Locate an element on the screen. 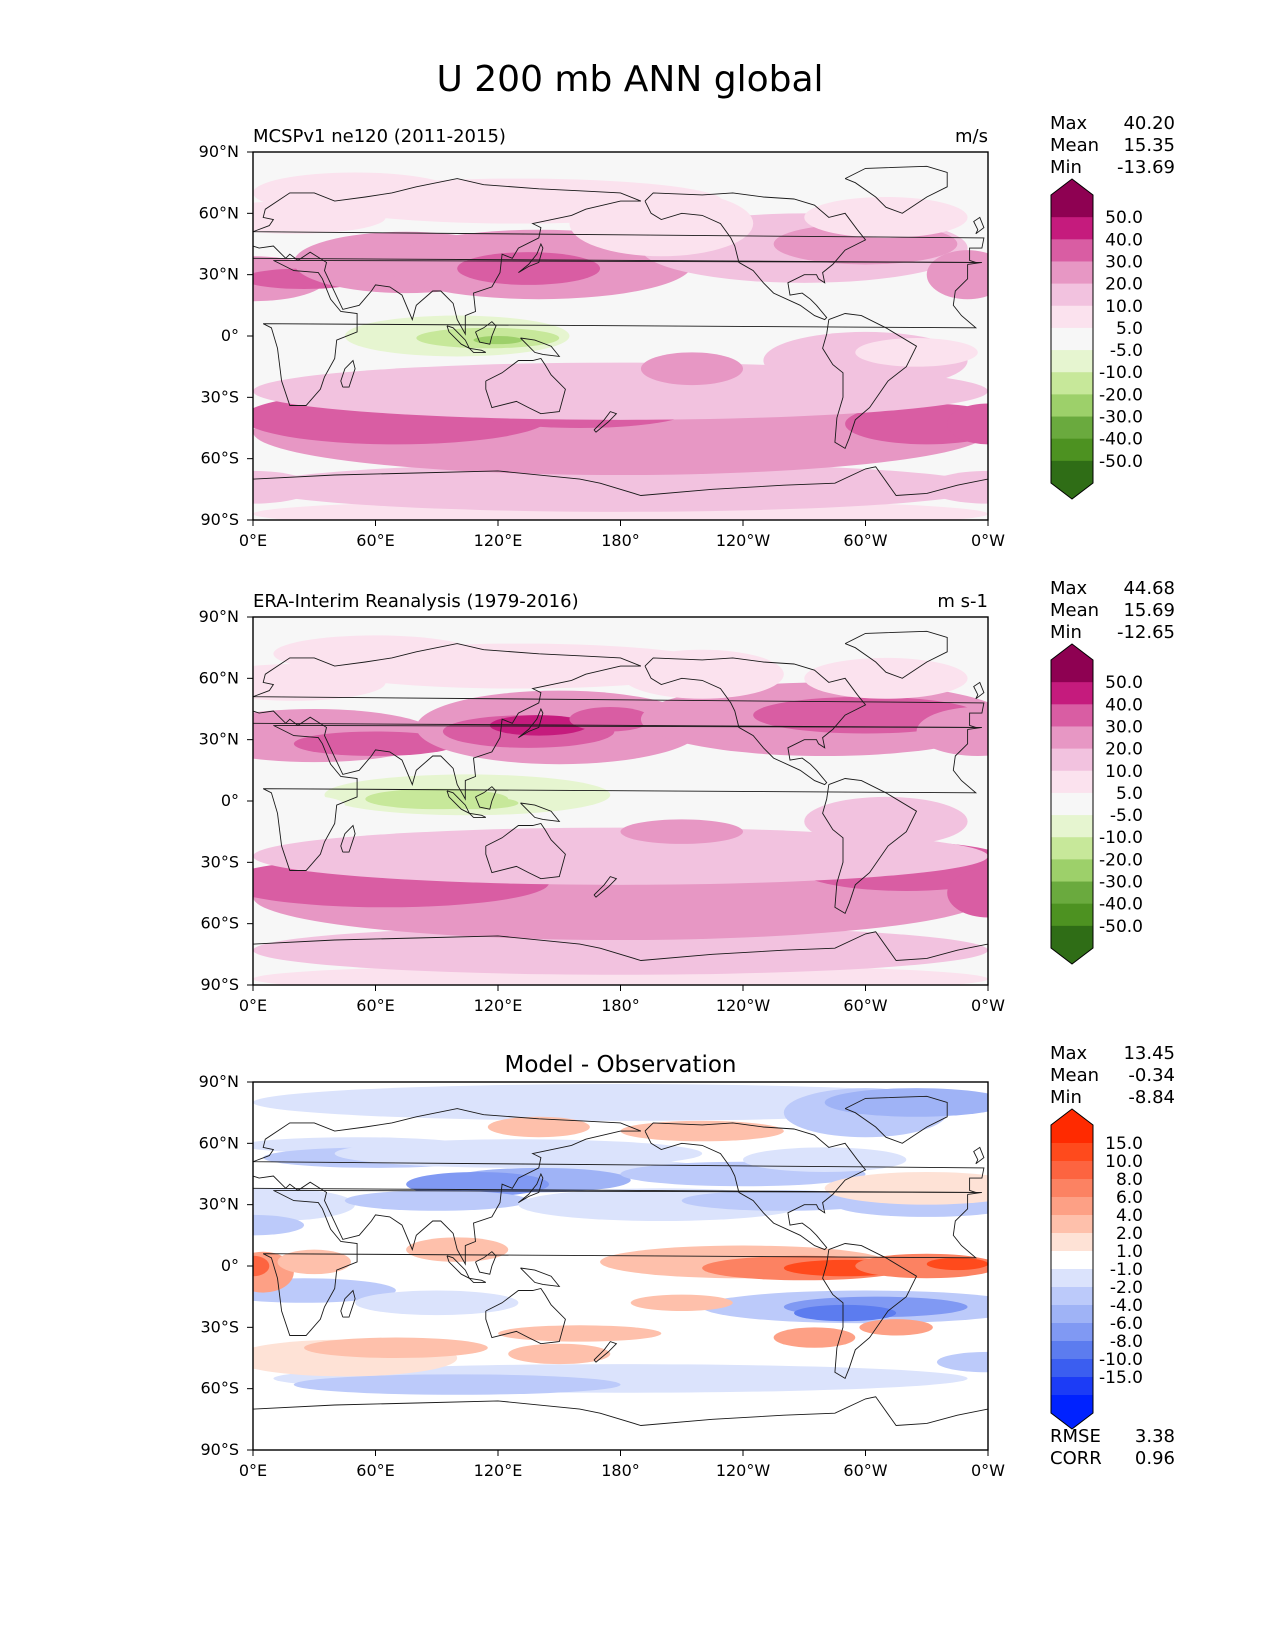 The width and height of the screenshot is (1275, 1650). colorbar-tick-label: -6.0 is located at coordinates (1126, 1324).